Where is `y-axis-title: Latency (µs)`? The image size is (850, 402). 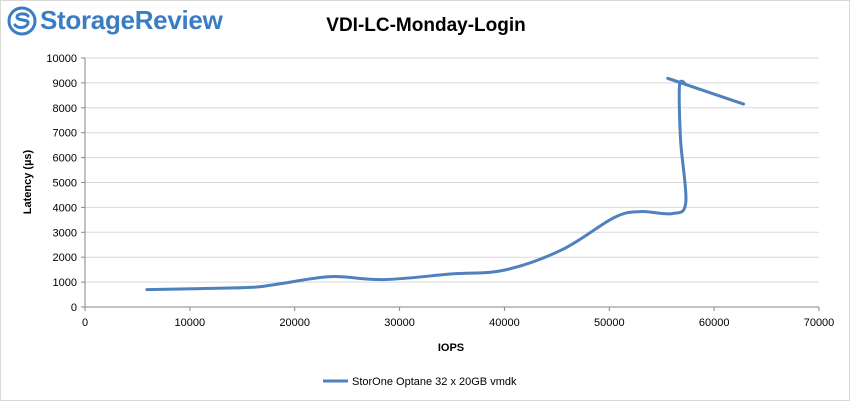
y-axis-title: Latency (µs) is located at coordinates (28, 181).